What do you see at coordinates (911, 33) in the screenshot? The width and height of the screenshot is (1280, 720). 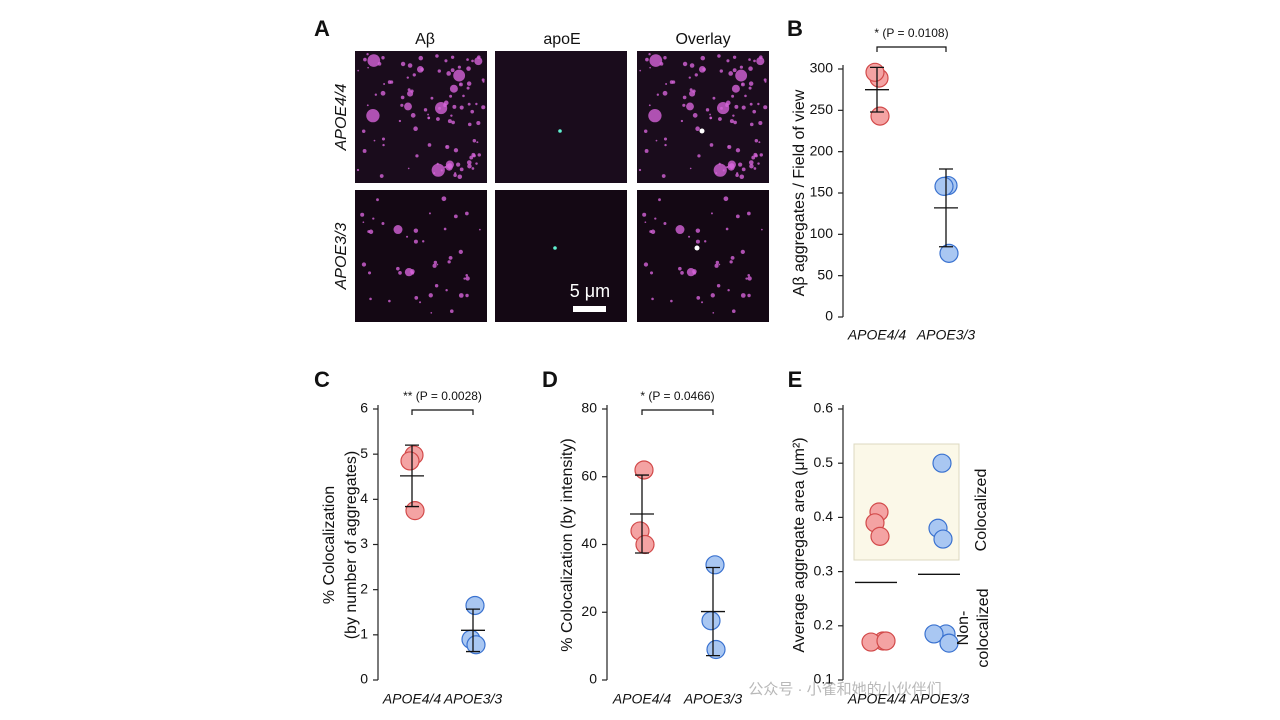 I see `significance-label: * (P = 0.0108)` at bounding box center [911, 33].